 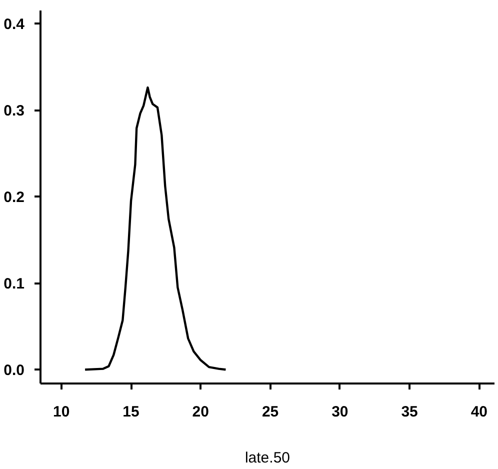 What do you see at coordinates (14, 197) in the screenshot?
I see `y-tick-label: 0.2` at bounding box center [14, 197].